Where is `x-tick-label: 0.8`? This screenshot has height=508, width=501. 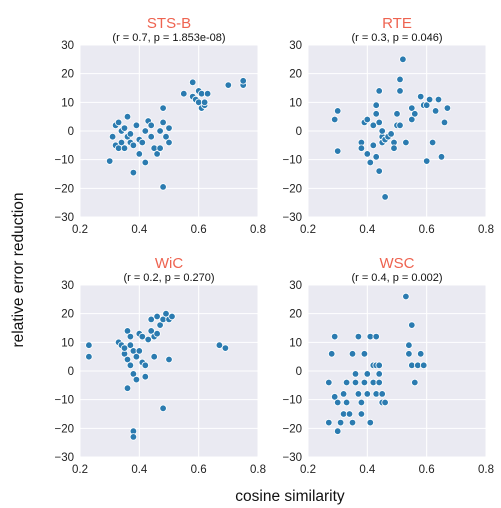 x-tick-label: 0.8 is located at coordinates (486, 470).